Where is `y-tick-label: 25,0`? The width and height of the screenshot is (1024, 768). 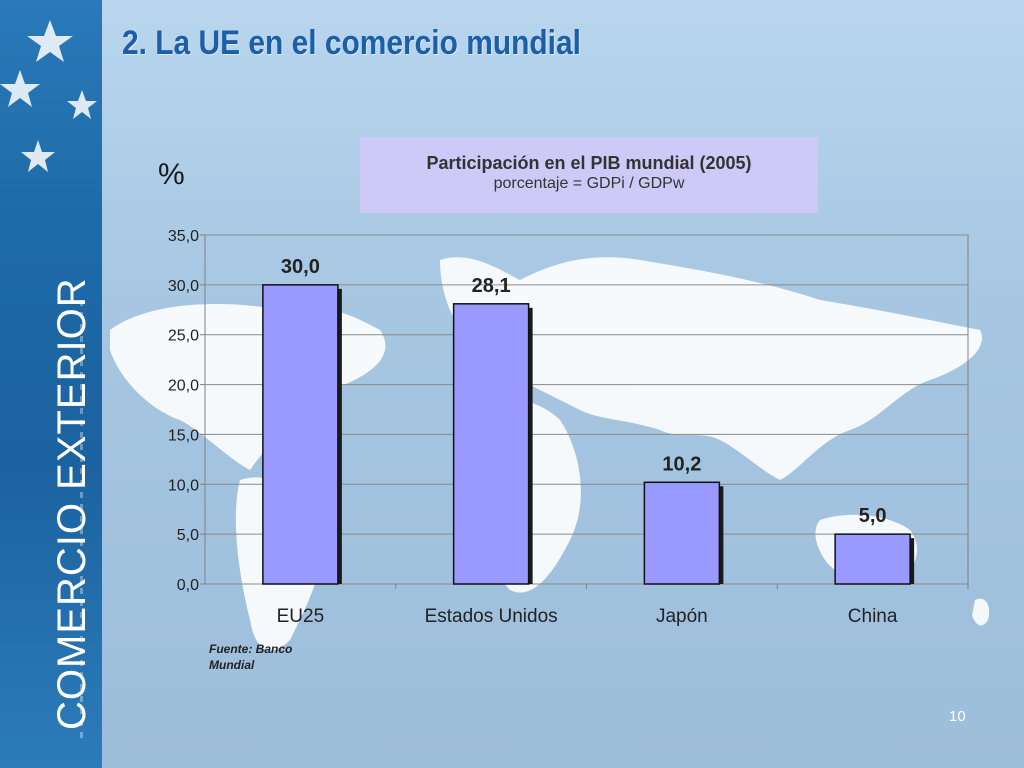 y-tick-label: 25,0 is located at coordinates (183, 336).